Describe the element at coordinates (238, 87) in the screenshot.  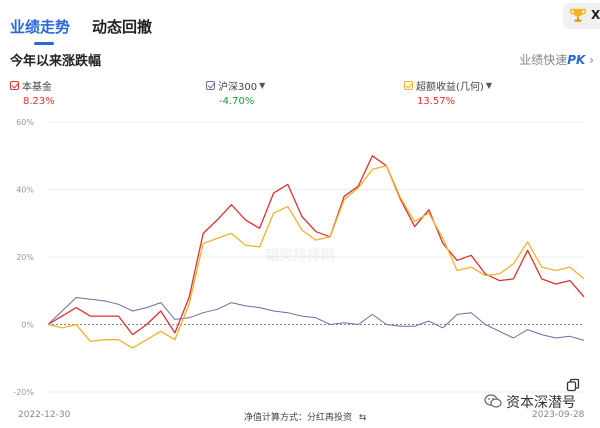
I see `legend-name: 沪深300` at that location.